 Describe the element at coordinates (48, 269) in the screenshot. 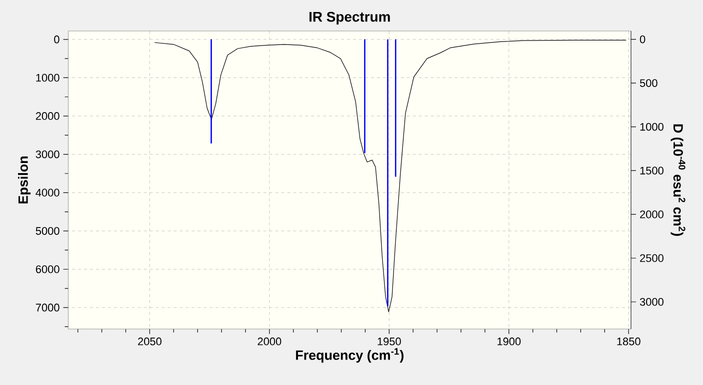

I see `y-tick-label: 6000` at that location.